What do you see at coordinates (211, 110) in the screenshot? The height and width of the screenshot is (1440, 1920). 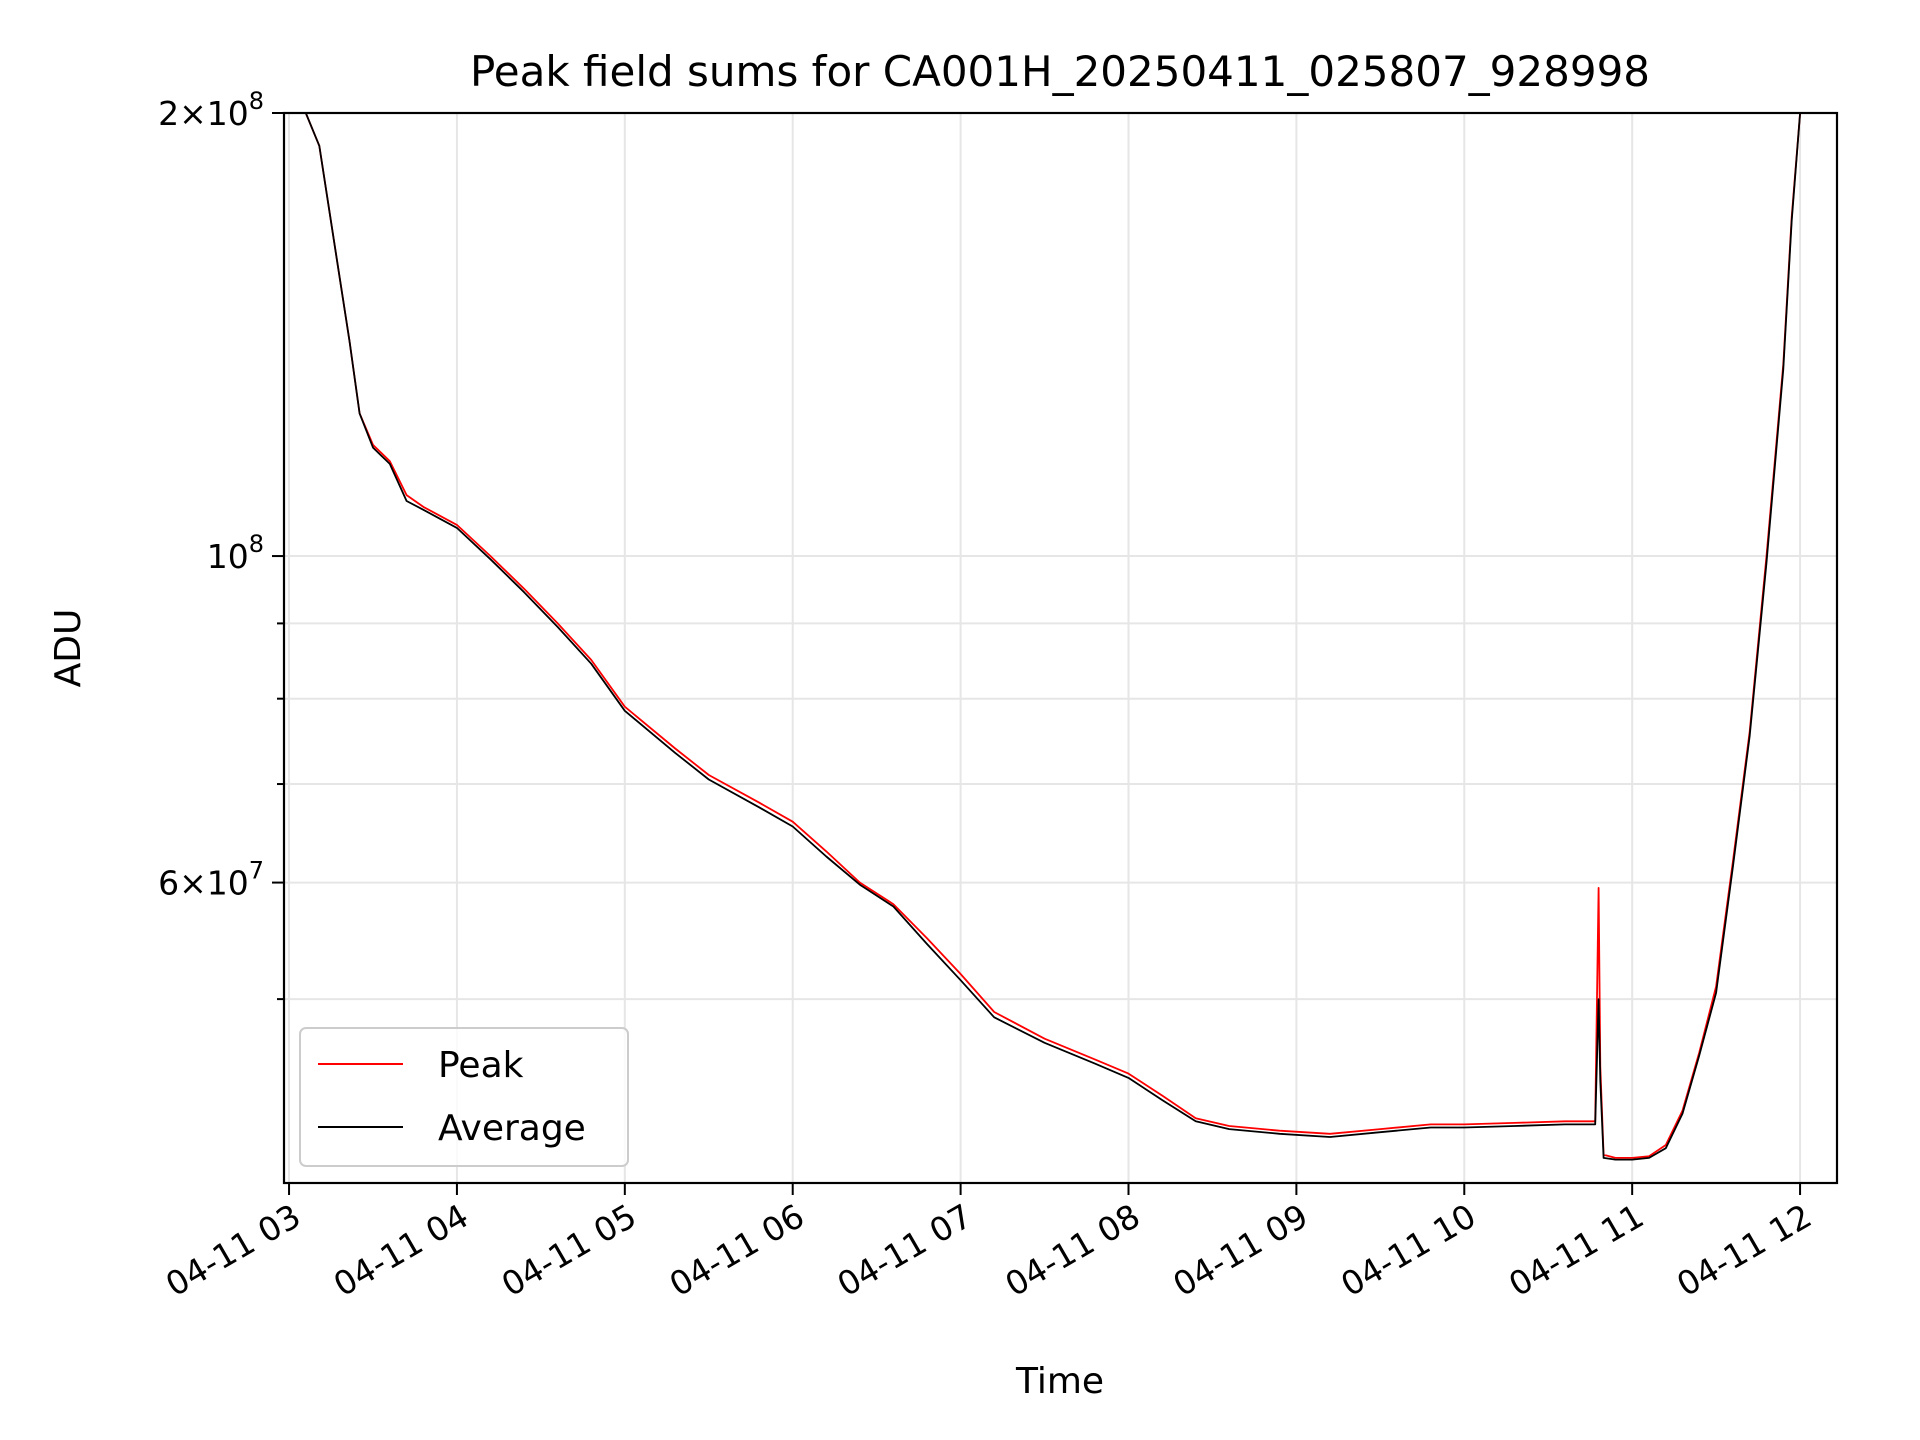 I see `y-tick-label: 2×108` at bounding box center [211, 110].